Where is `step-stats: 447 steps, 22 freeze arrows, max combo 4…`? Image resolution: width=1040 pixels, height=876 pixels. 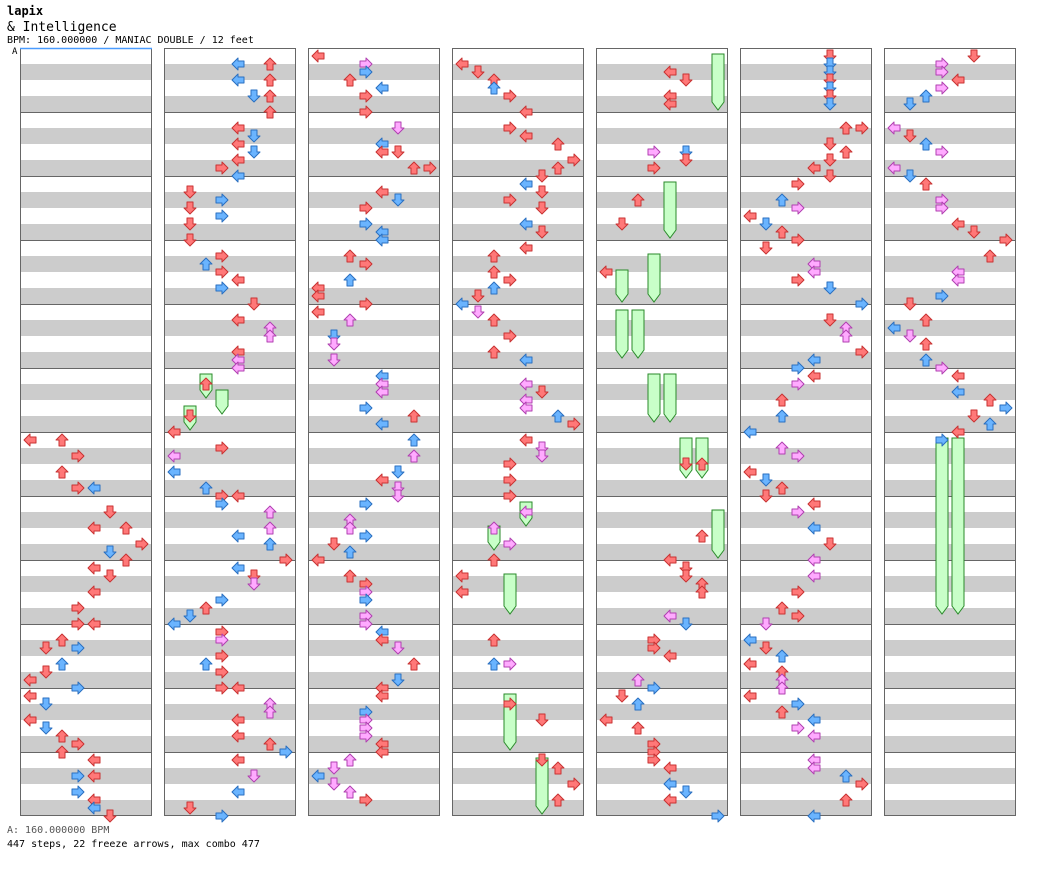
step-stats: 447 steps, 22 freeze arrows, max combo 4… is located at coordinates (133, 844).